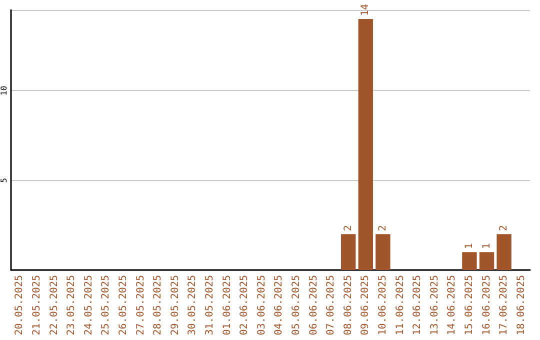 The width and height of the screenshot is (540, 340). Describe the element at coordinates (382, 305) in the screenshot. I see `x-tick-label: 10.06.2025` at that location.